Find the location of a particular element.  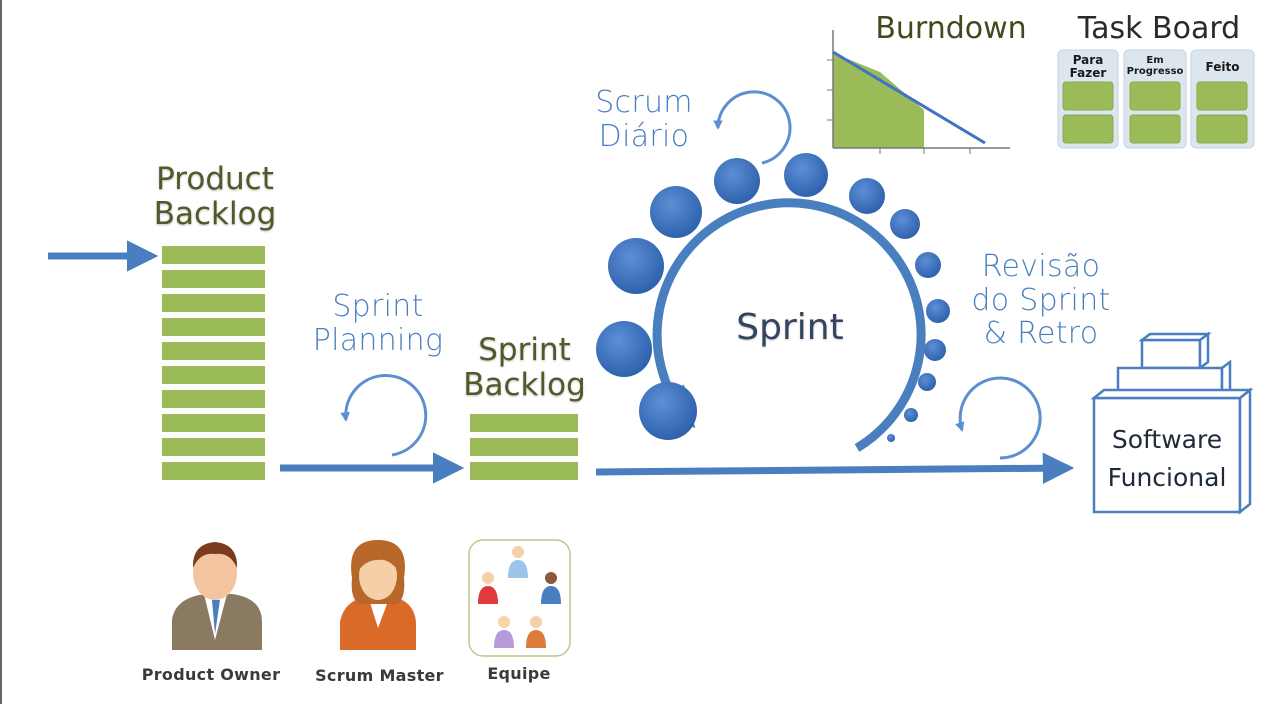

sprint-backlog-label: Sprint Backlog is located at coordinates (524, 367).